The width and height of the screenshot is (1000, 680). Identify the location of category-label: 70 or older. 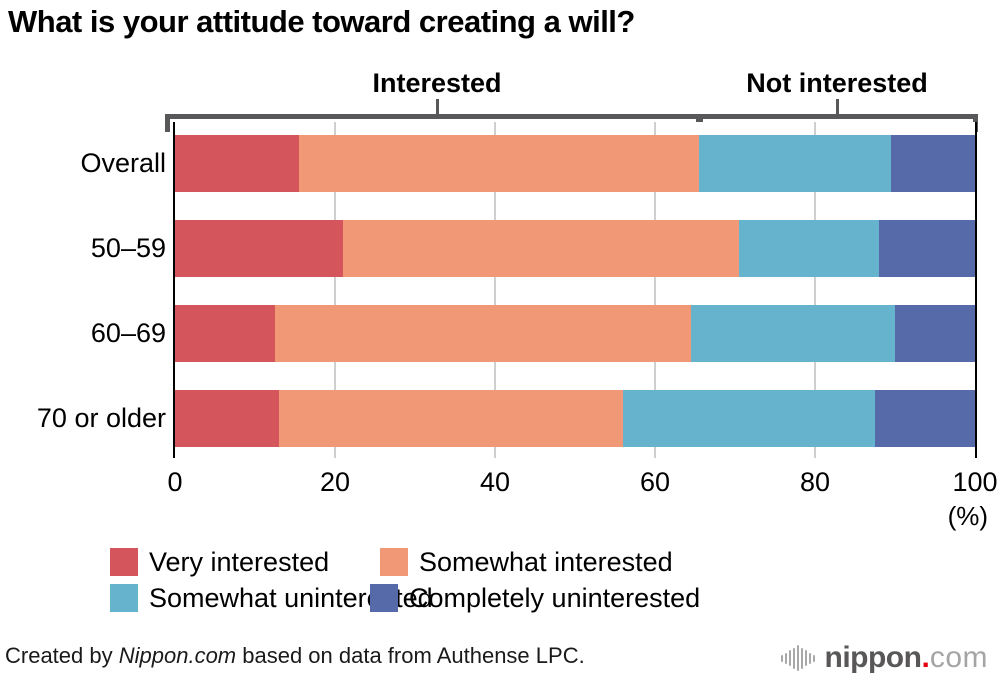
(101, 418).